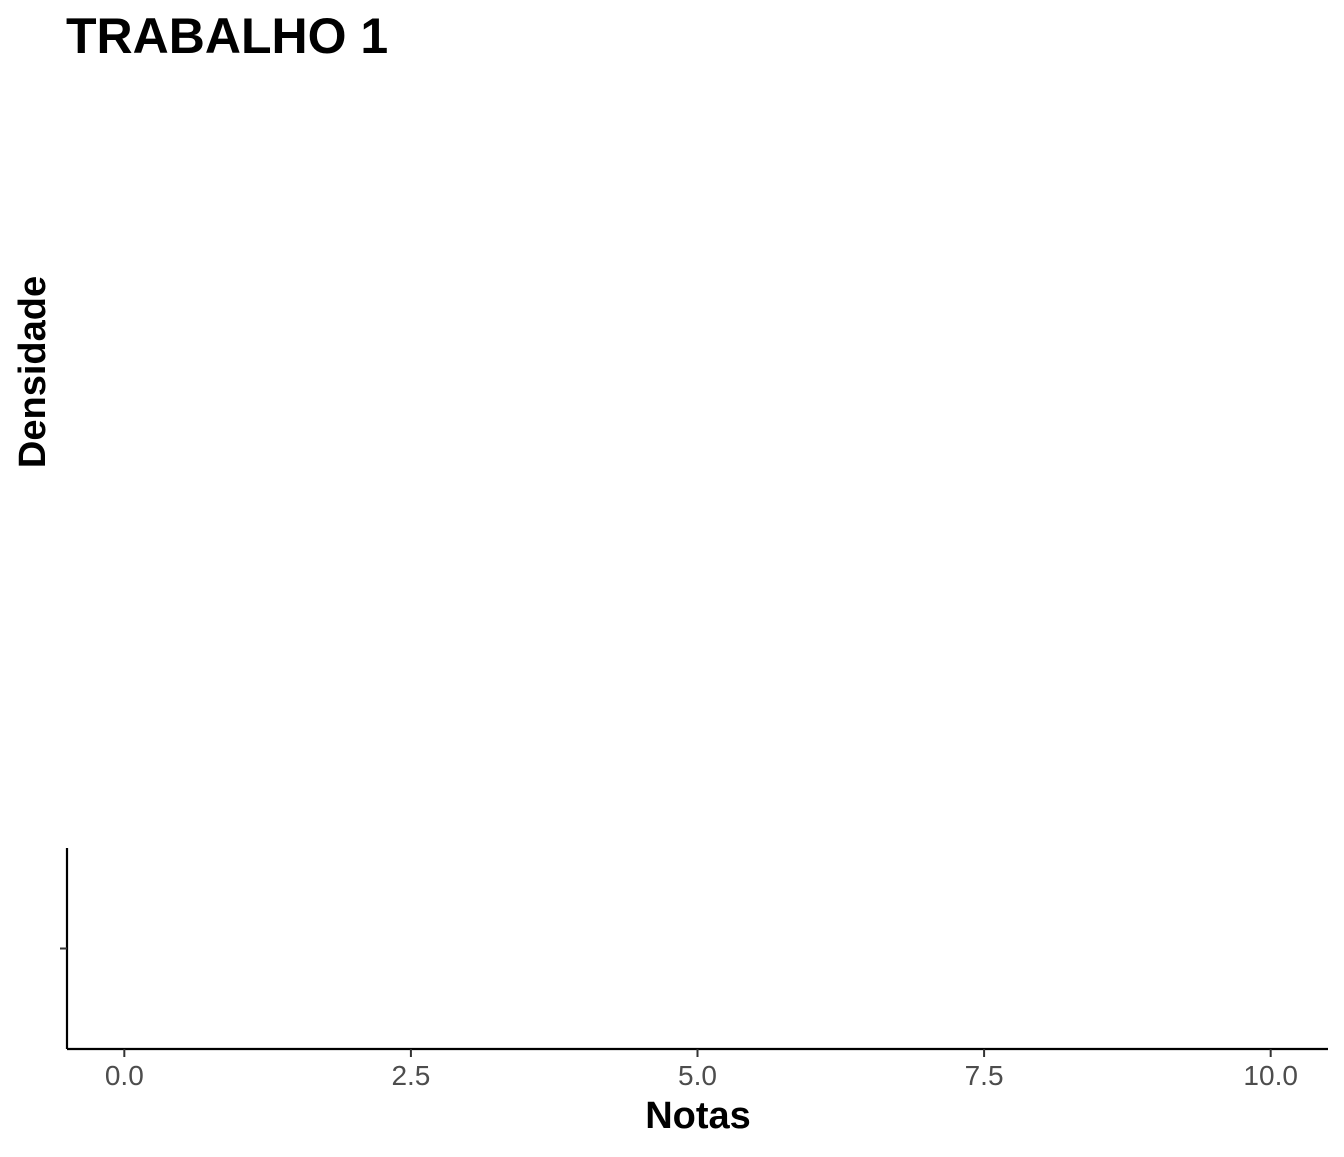 This screenshot has width=1344, height=1157. Describe the element at coordinates (124, 1075) in the screenshot. I see `x-tick-label: 0.0` at that location.